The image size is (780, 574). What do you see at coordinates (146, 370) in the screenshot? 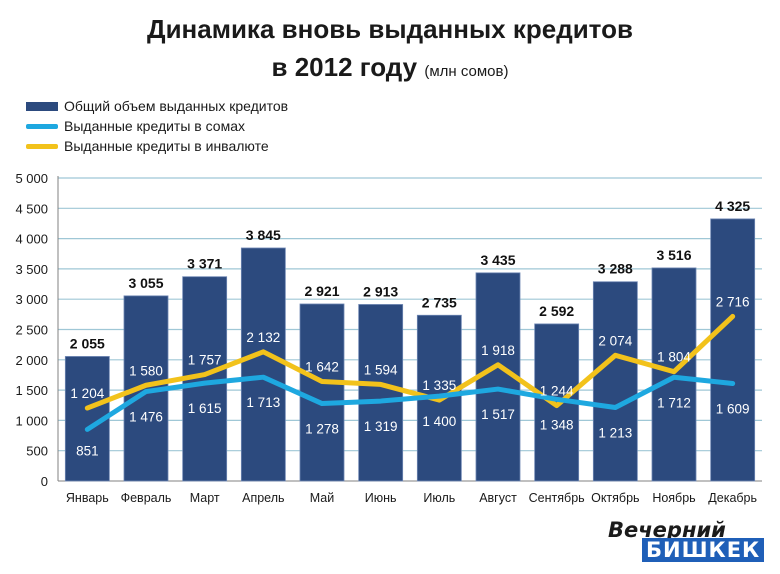
I see `fx-data-label: 1 580` at bounding box center [146, 370].